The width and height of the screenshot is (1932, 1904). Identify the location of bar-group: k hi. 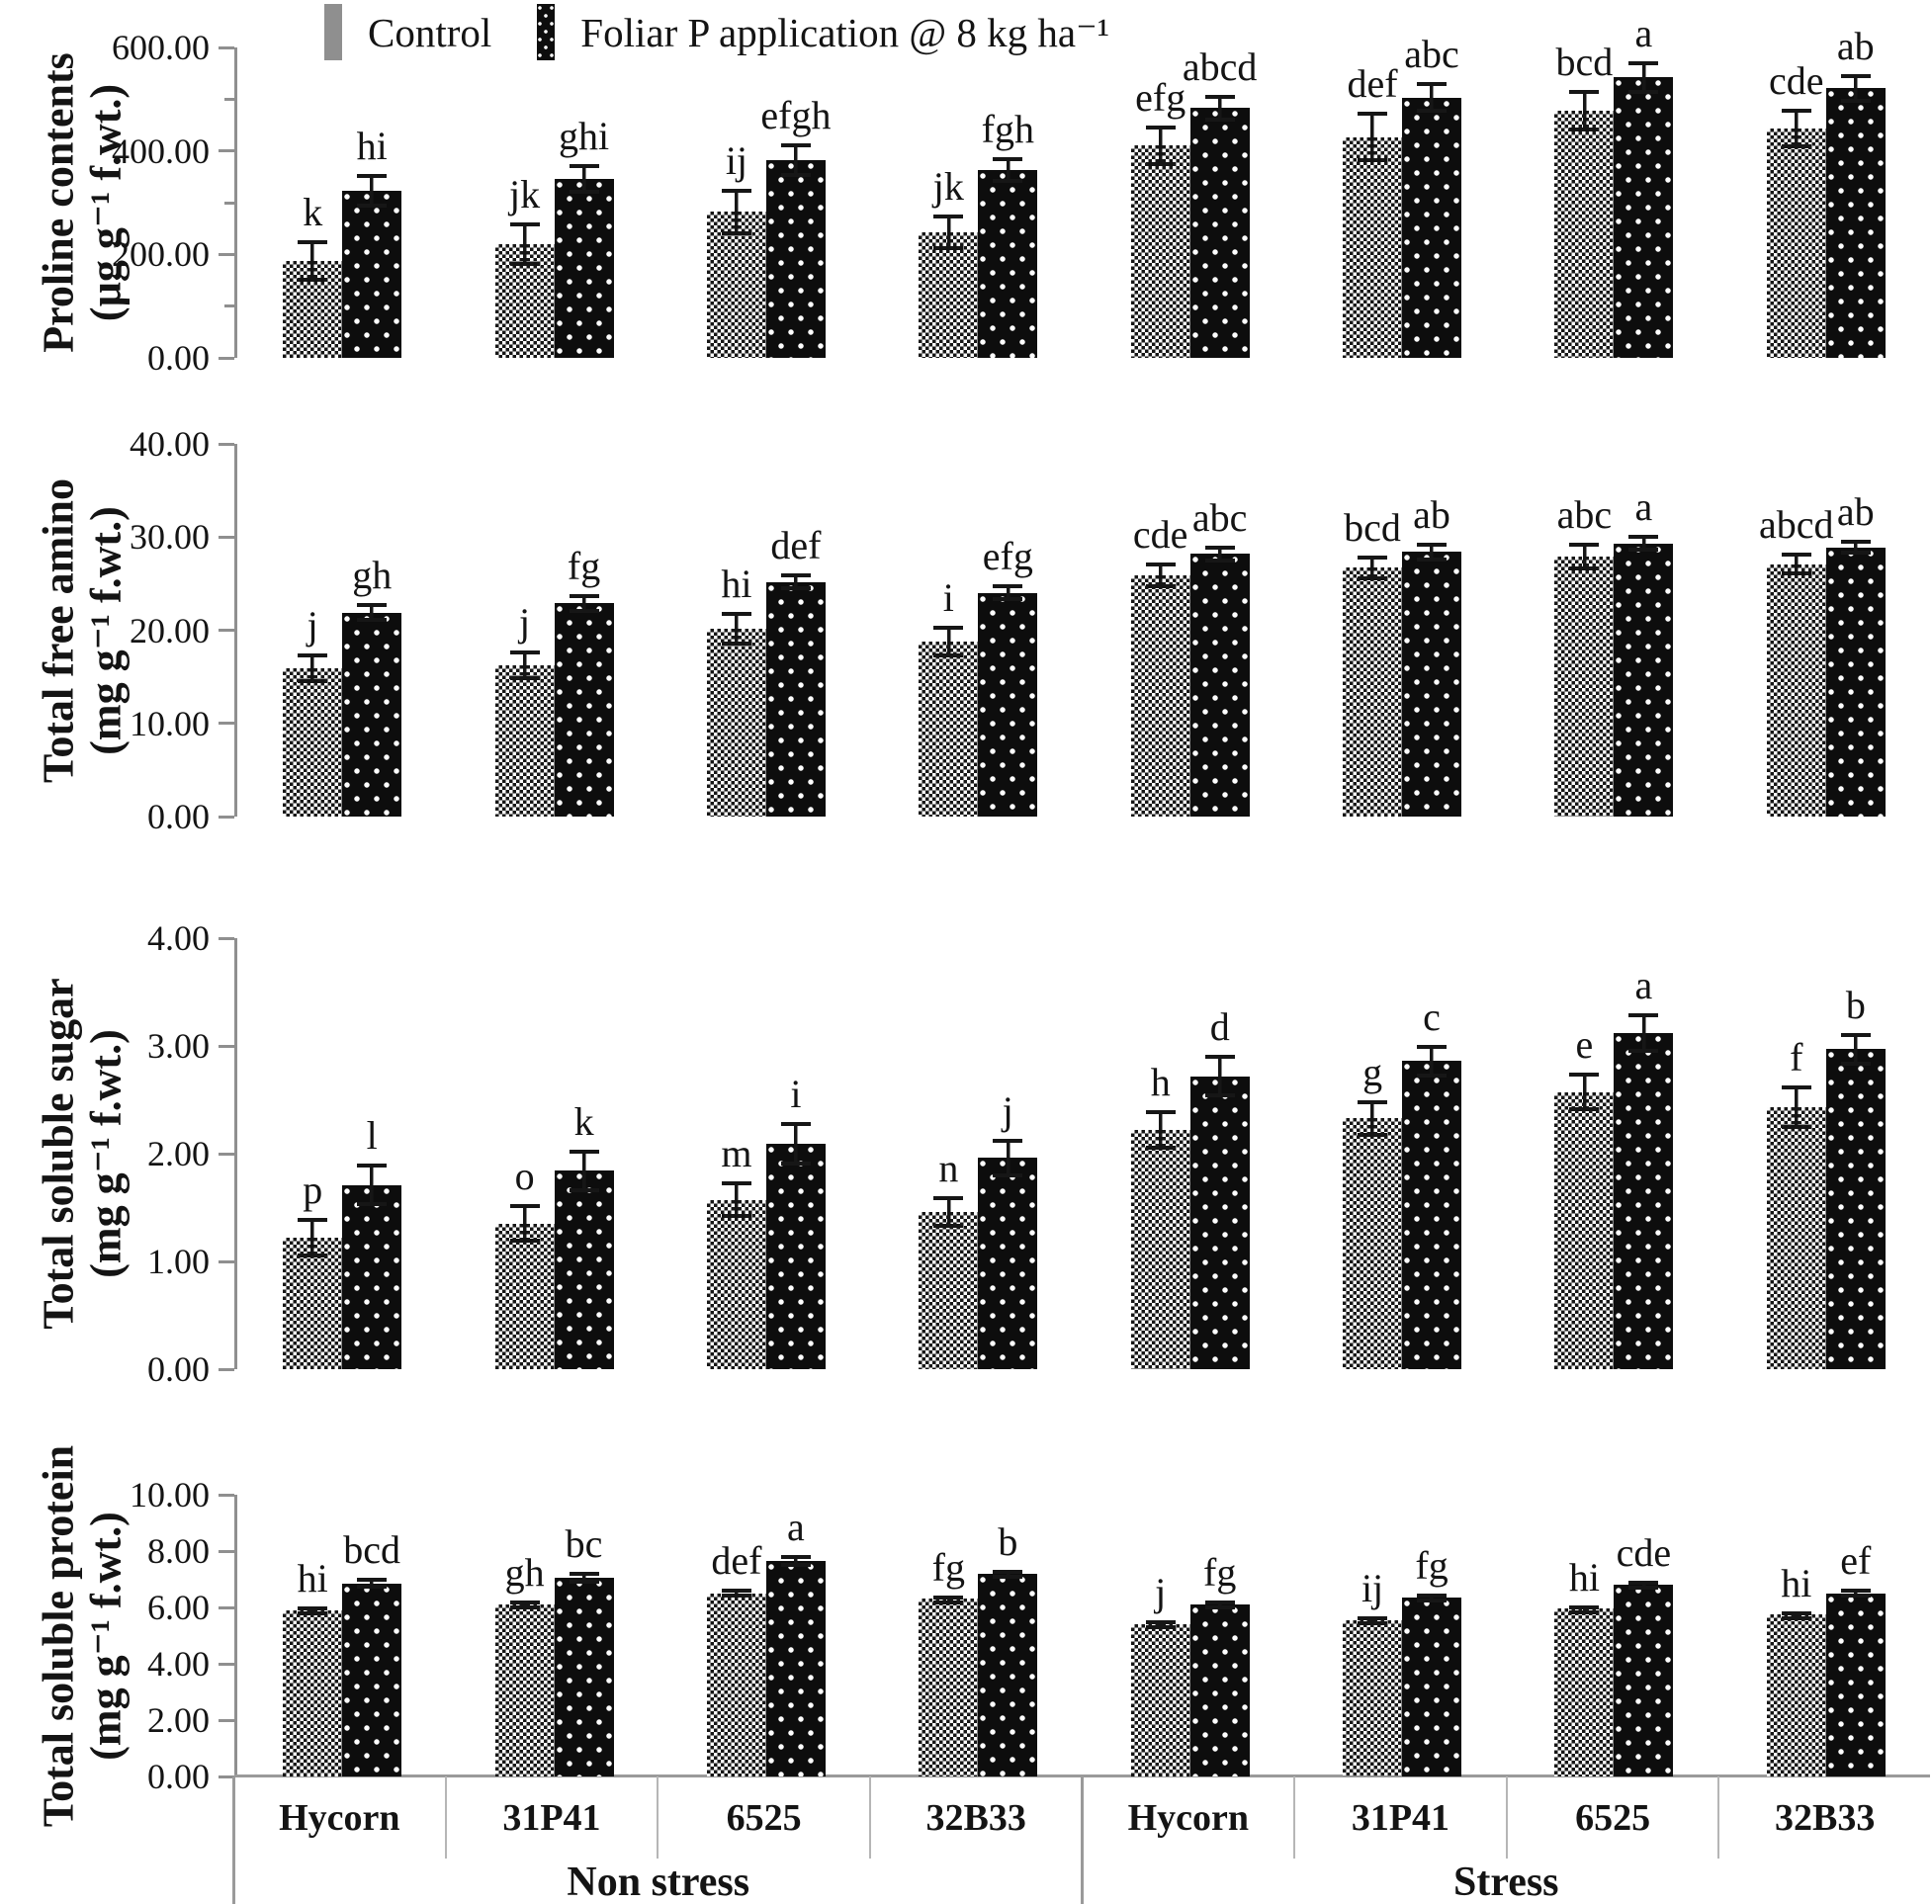
(342, 202).